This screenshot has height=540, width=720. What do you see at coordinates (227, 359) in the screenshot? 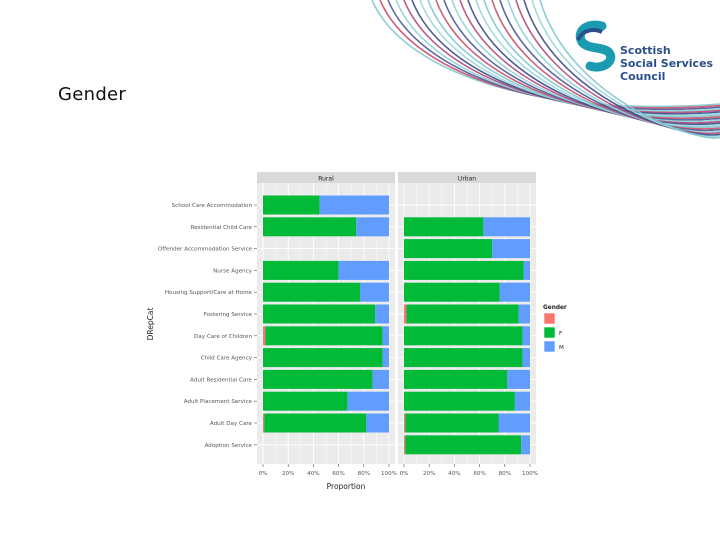
I see `y-category-label: Child Care Agency` at bounding box center [227, 359].